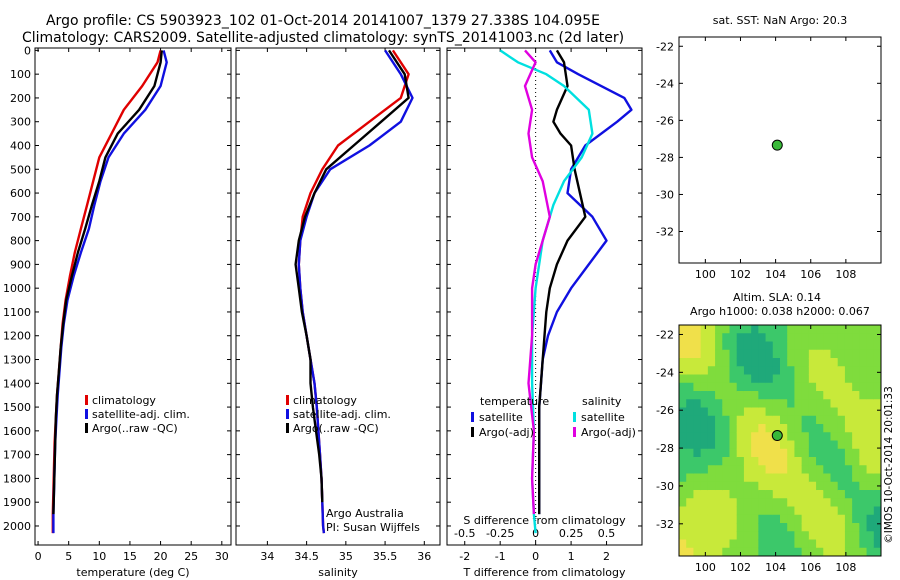  I want to click on y-tick-label: 800, so click(20, 241).